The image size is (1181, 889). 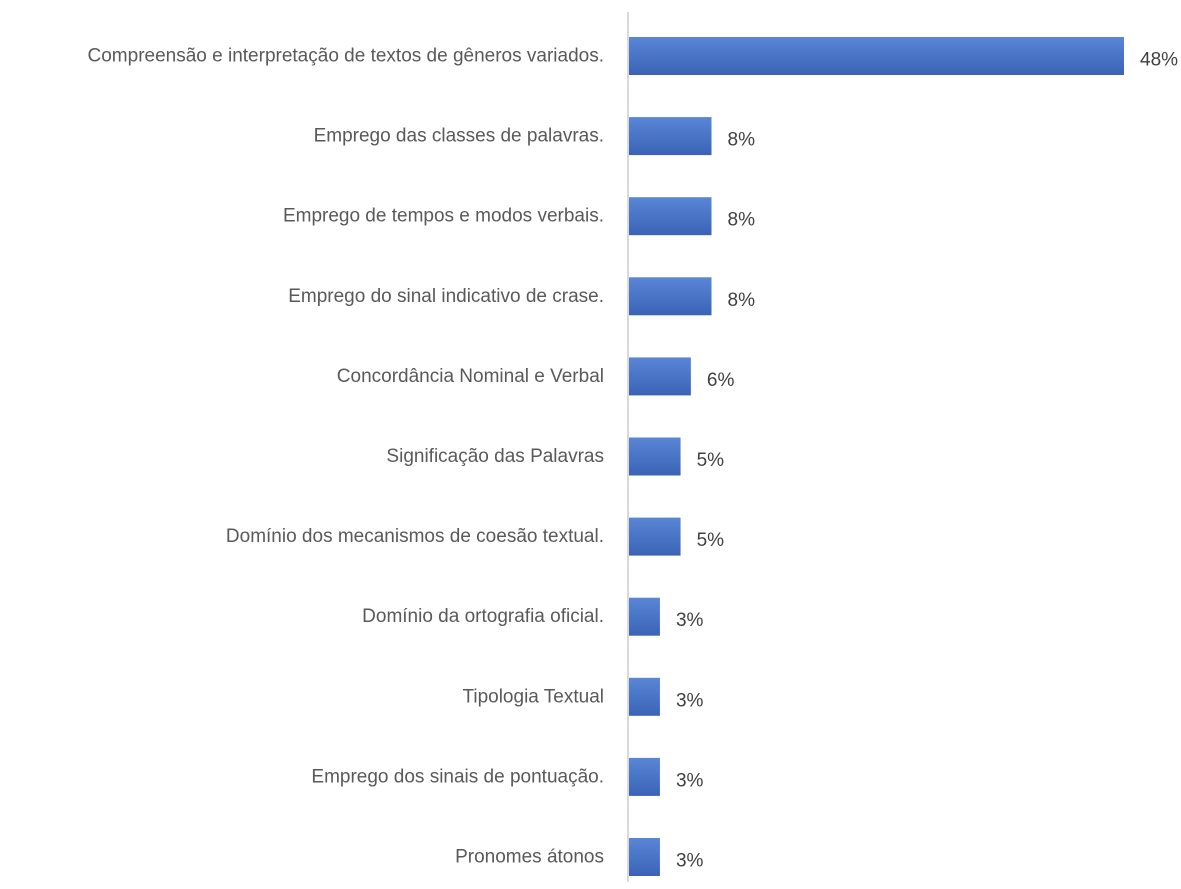 What do you see at coordinates (1159, 60) in the screenshot?
I see `data-label-0: 48%` at bounding box center [1159, 60].